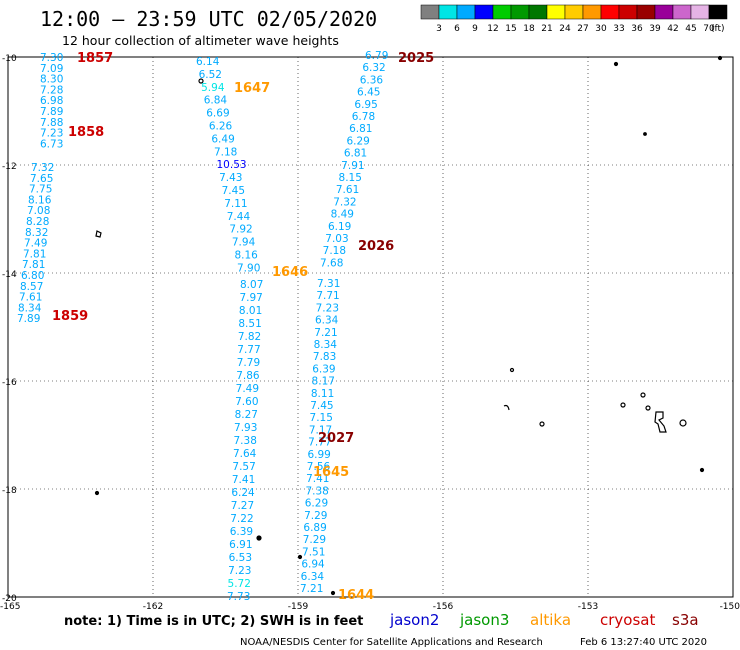 Image resolution: width=740 pixels, height=650 pixels. I want to click on swh-value-1858: 8.28, so click(37, 222).